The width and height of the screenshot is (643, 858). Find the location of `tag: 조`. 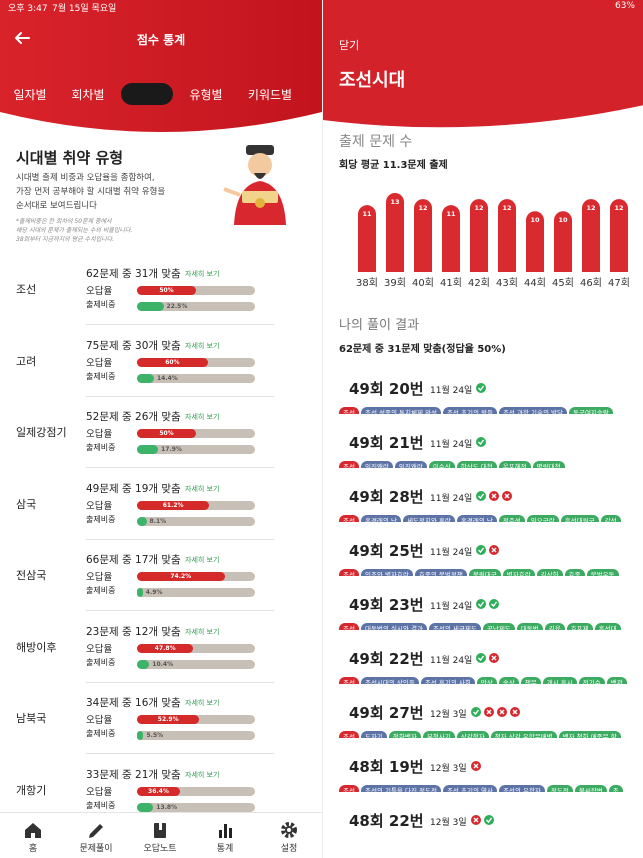

tag: 조 is located at coordinates (615, 788).